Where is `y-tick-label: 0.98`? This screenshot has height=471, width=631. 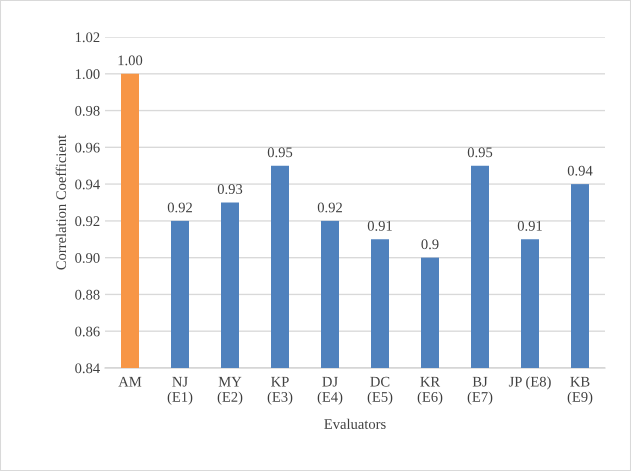 y-tick-label: 0.98 is located at coordinates (87, 111).